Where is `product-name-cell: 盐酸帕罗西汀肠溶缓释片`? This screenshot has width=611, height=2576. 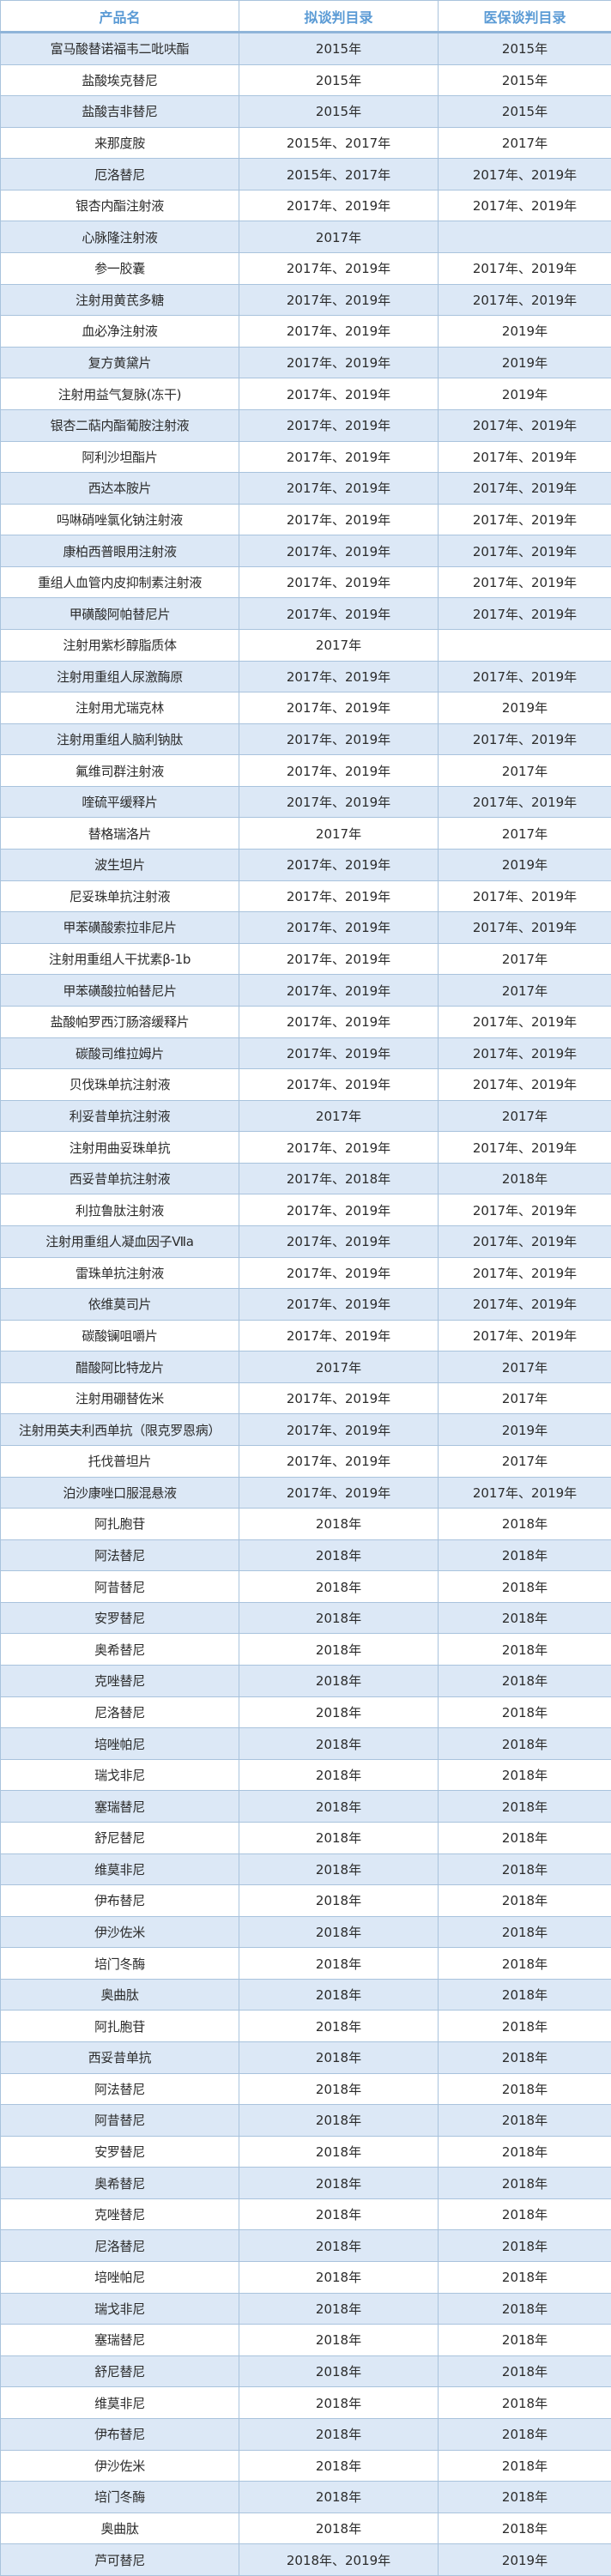 product-name-cell: 盐酸帕罗西汀肠溶缓释片 is located at coordinates (120, 1021).